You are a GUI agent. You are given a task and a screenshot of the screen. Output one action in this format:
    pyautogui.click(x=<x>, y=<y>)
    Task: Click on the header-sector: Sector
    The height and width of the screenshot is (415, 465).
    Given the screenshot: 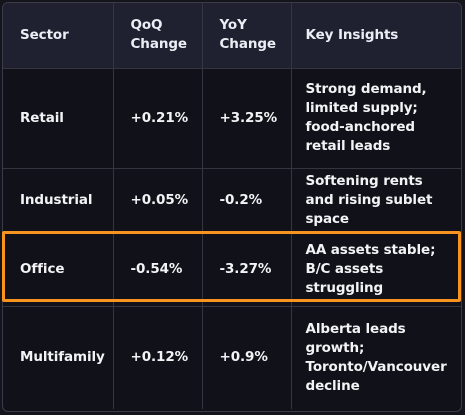 What is the action you would take?
    pyautogui.click(x=58, y=36)
    